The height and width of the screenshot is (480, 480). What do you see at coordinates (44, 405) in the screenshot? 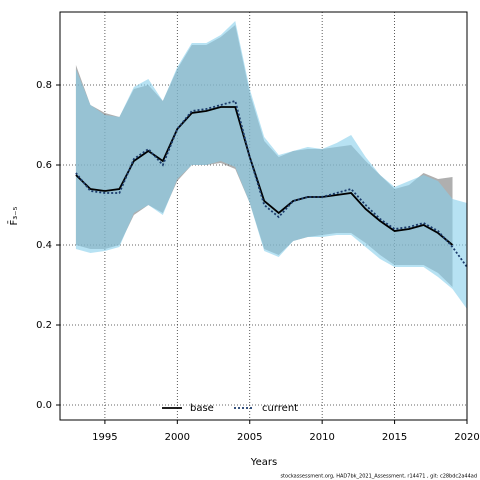
I see `y-tick-label: 0.0` at bounding box center [44, 405].